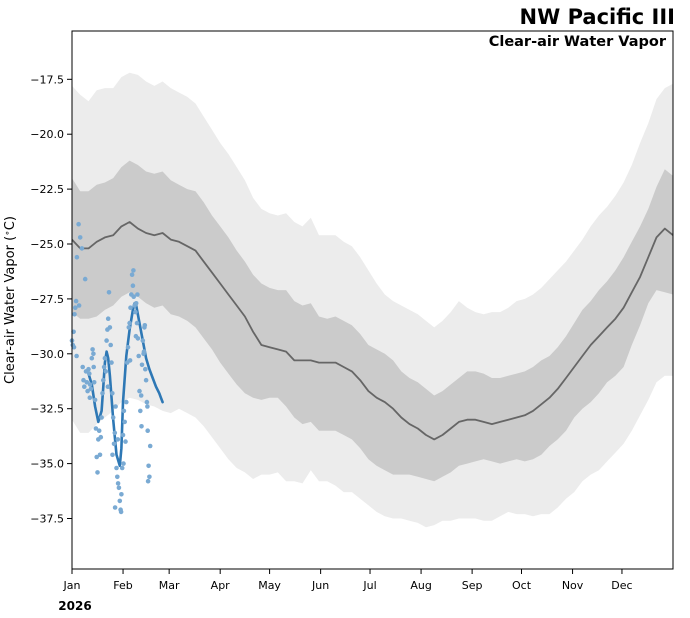  I want to click on x-tick-label: Oct, so click(522, 585).